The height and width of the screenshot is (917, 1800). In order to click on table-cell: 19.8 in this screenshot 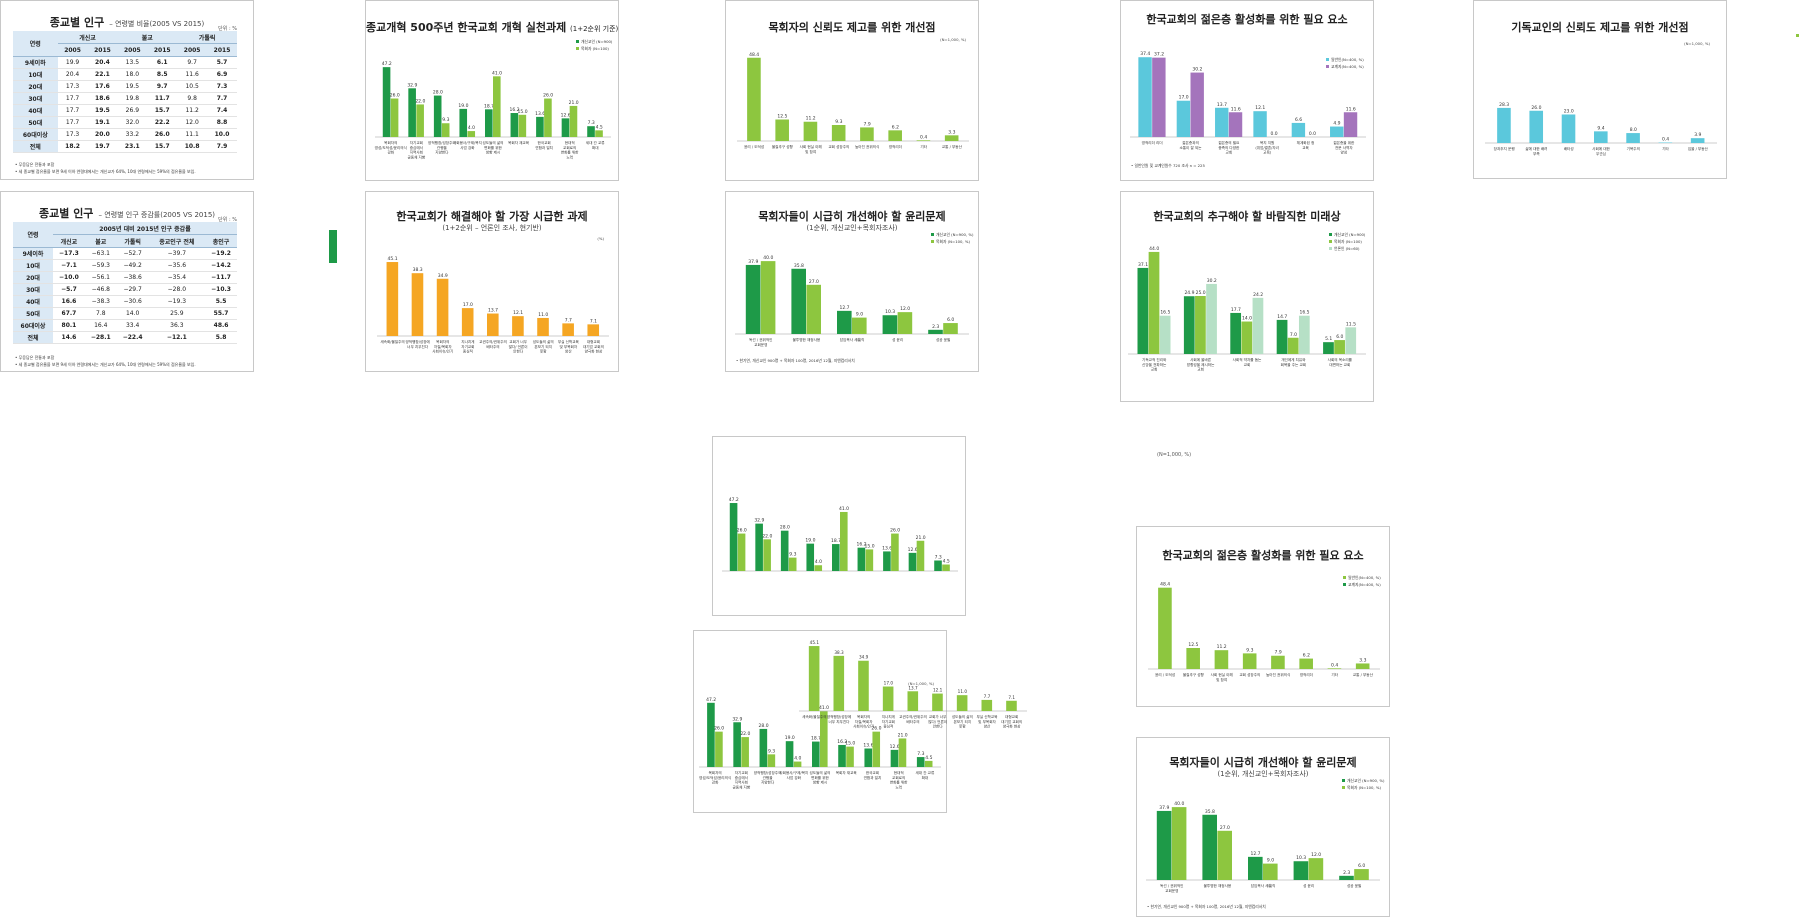, I will do `click(132, 98)`.